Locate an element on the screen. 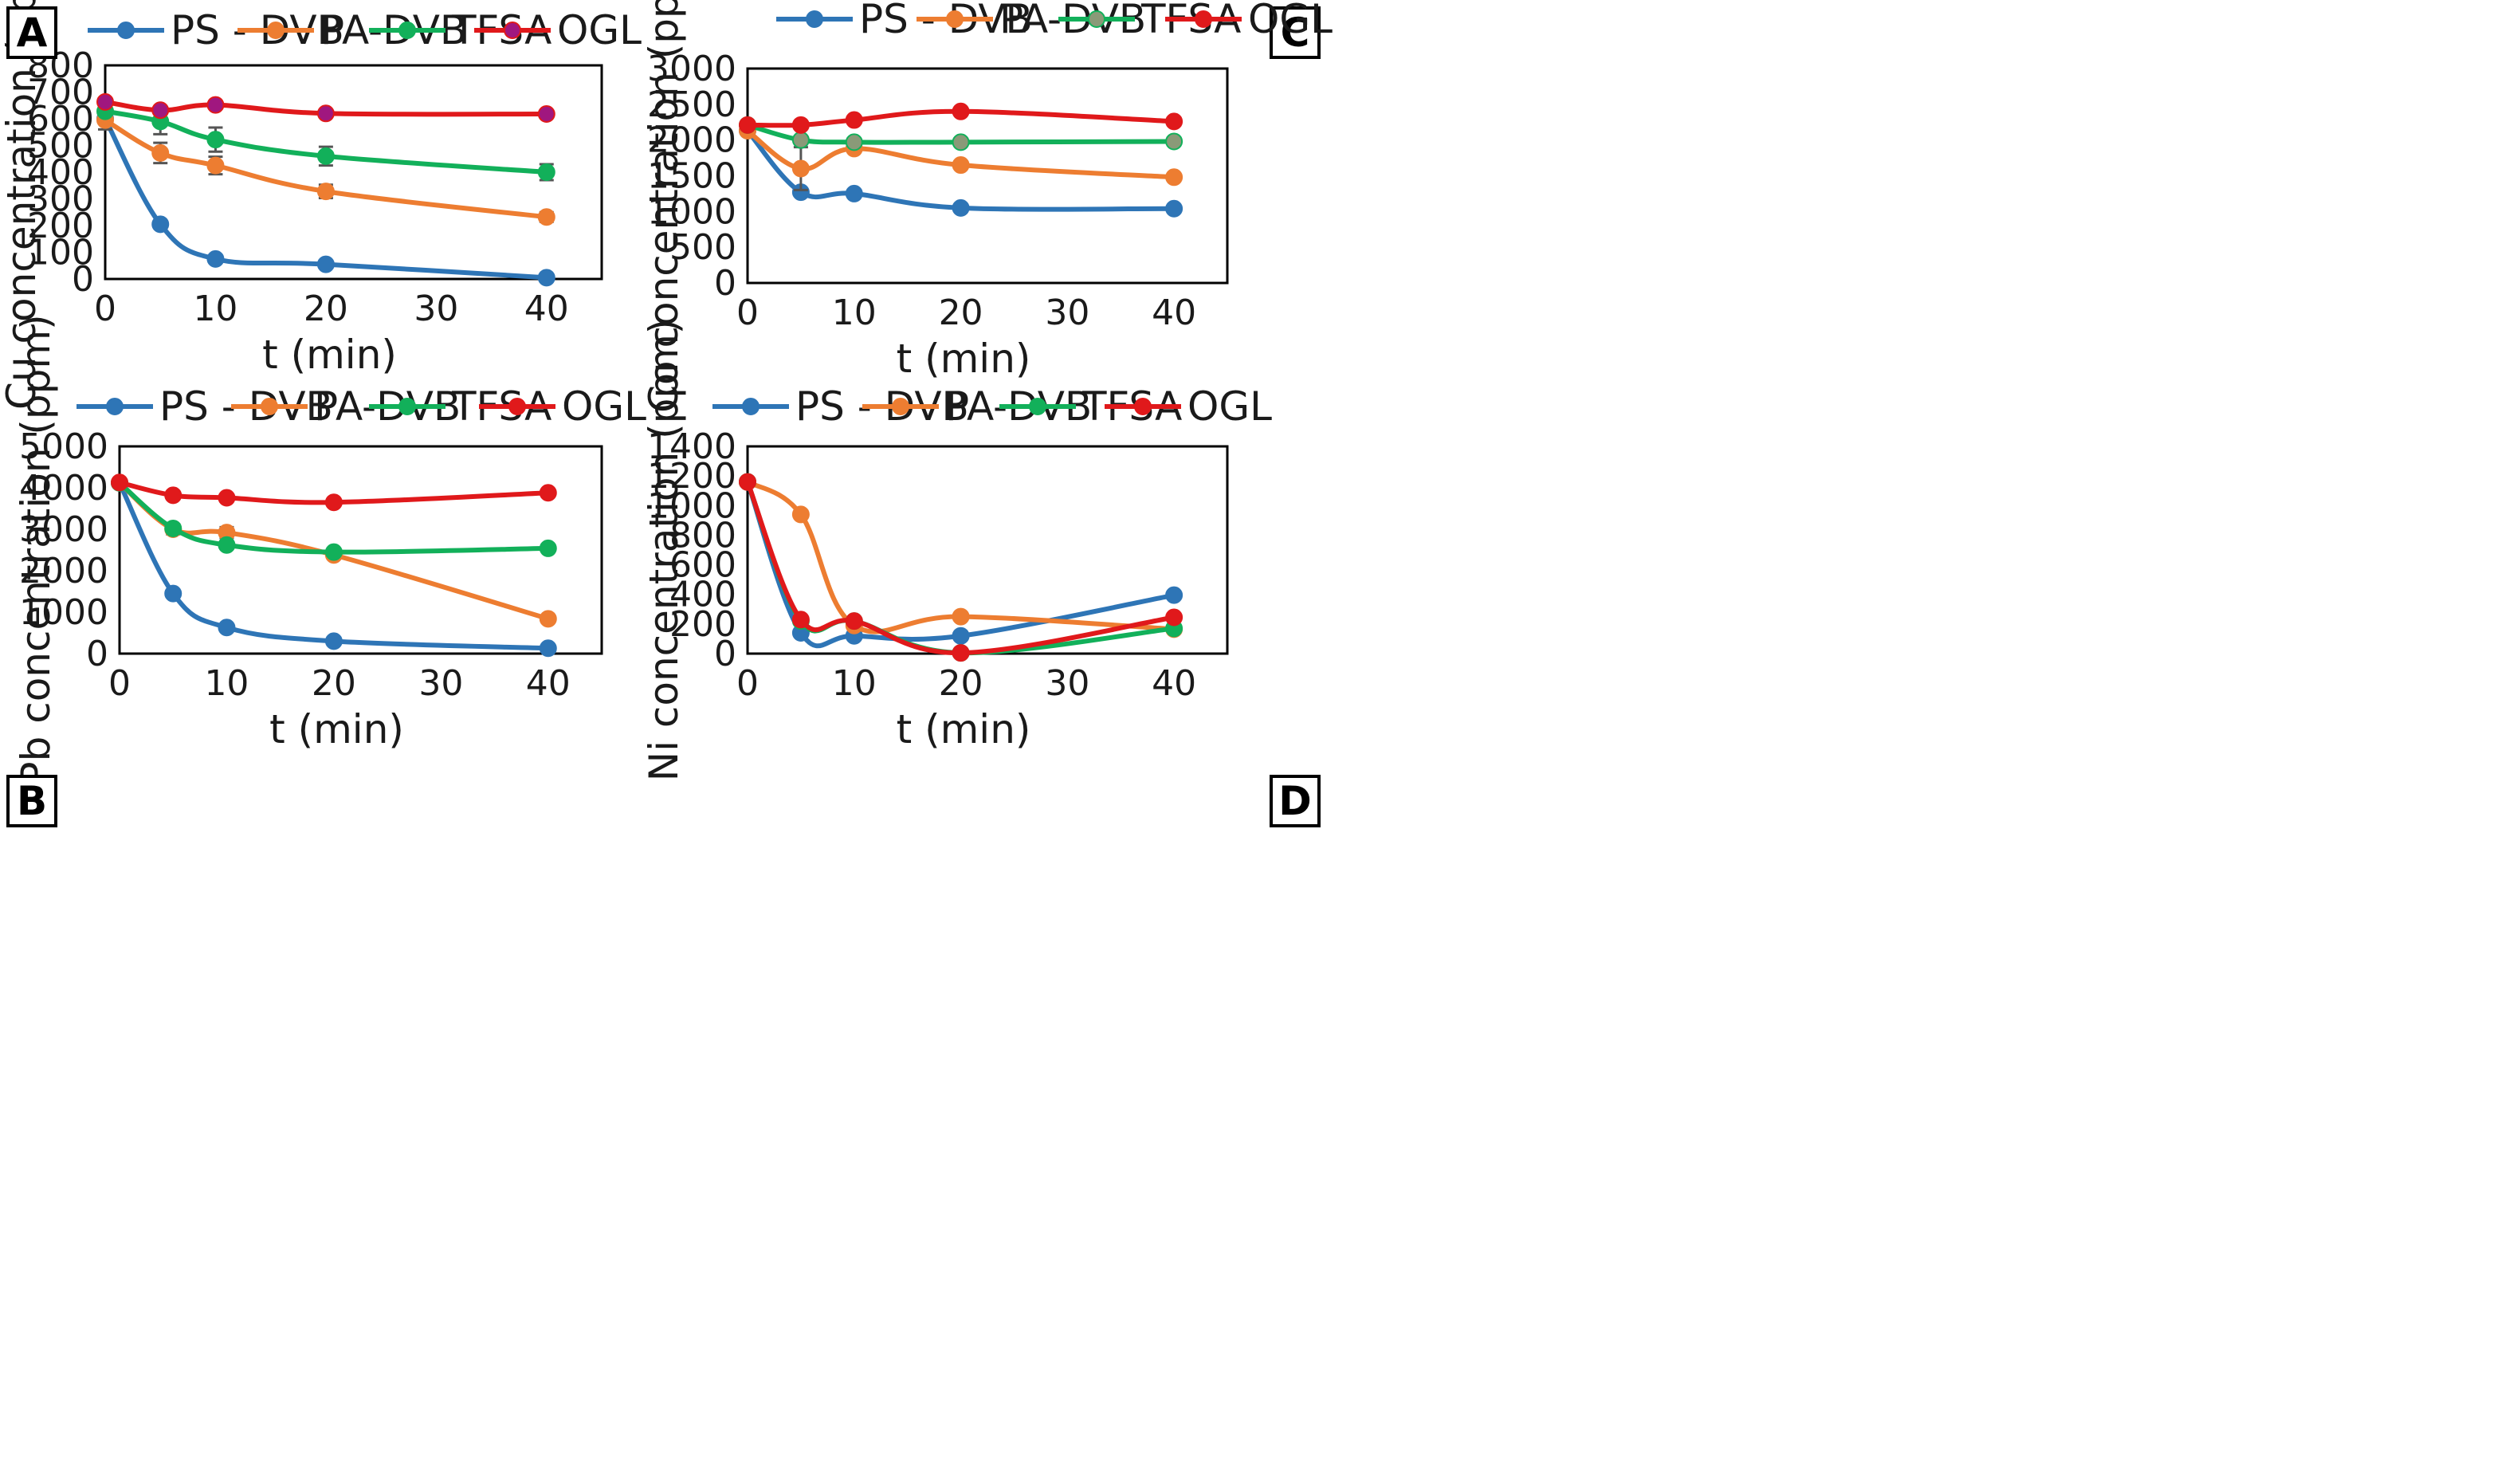  y-tick-label-d-0: 0 is located at coordinates (725, 654).